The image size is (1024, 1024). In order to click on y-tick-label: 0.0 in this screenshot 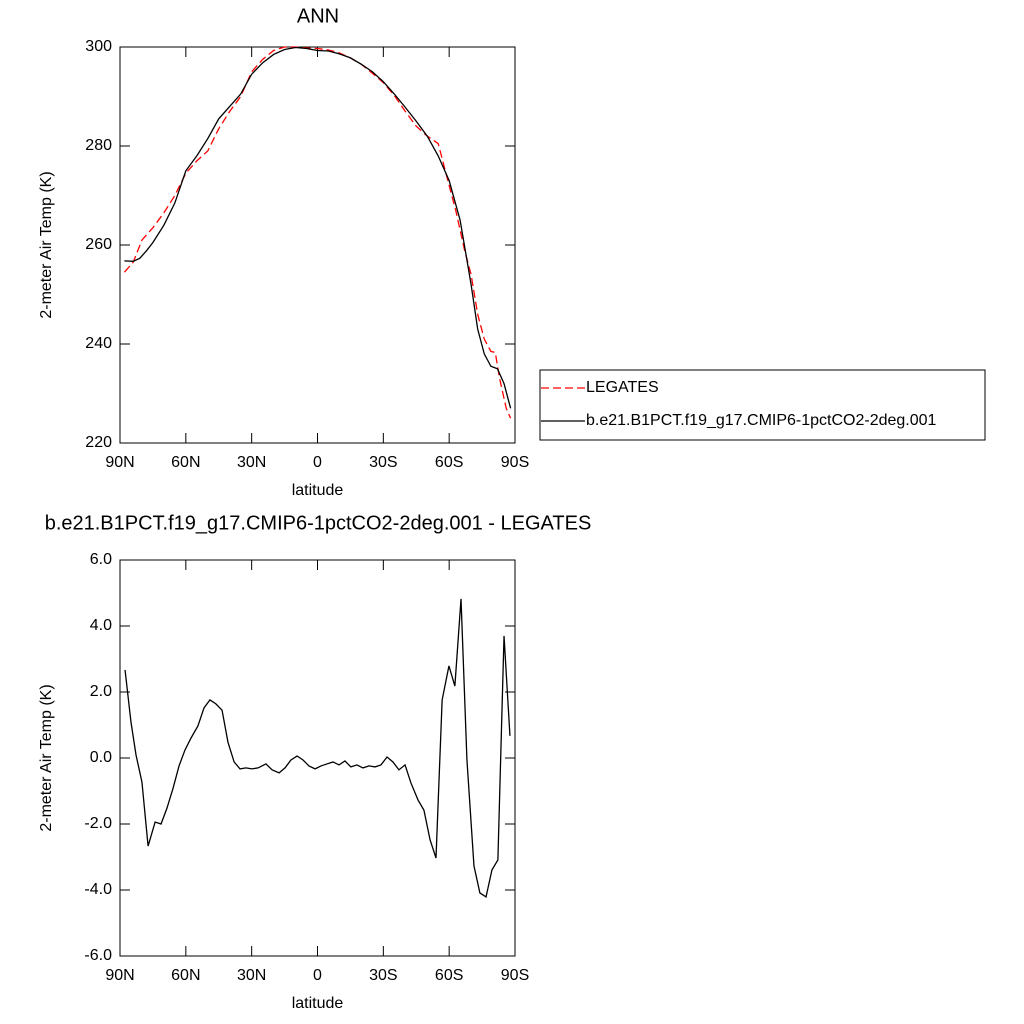, I will do `click(101, 757)`.